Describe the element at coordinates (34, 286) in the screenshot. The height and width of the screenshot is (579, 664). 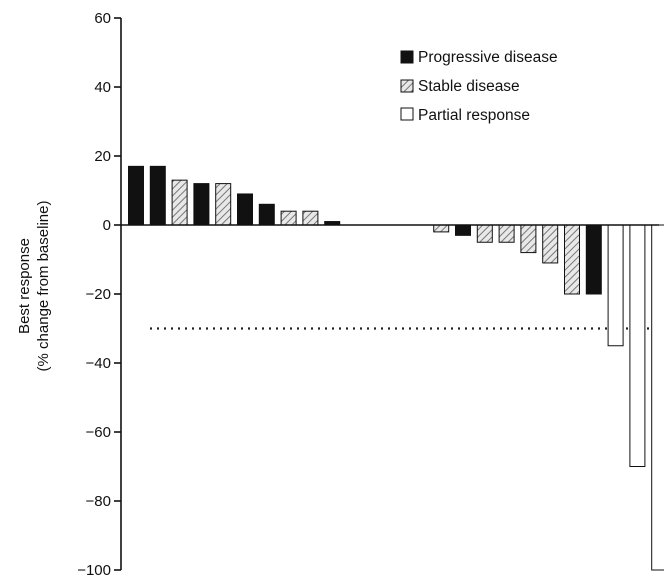
I see `y-axis-label: Best response (% change from baseline)` at that location.